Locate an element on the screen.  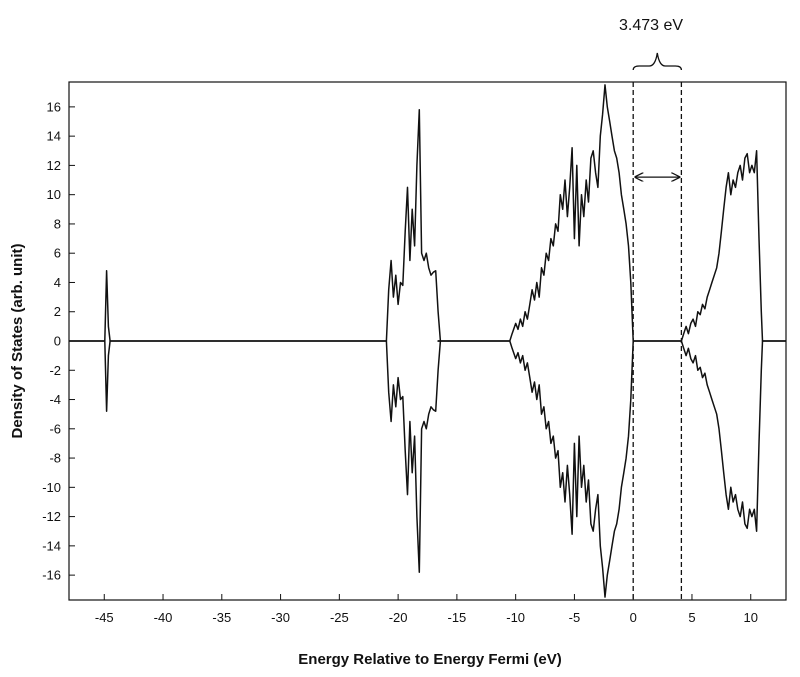
y-tick-label: 14 is located at coordinates (54, 136).